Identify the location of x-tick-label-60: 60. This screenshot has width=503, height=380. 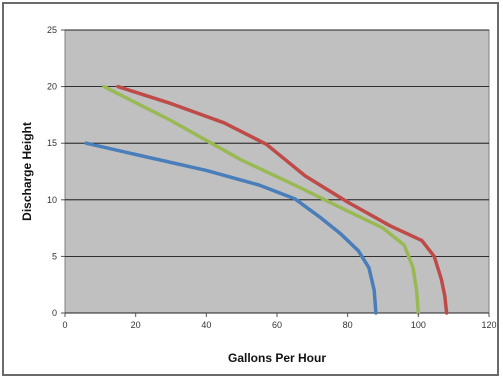
(277, 325).